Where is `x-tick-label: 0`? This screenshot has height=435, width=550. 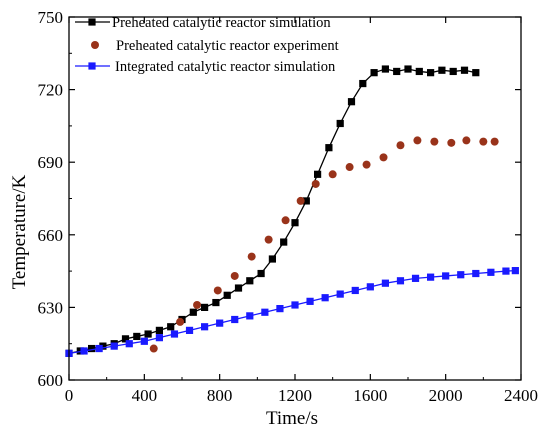
x-tick-label: 0 is located at coordinates (69, 395).